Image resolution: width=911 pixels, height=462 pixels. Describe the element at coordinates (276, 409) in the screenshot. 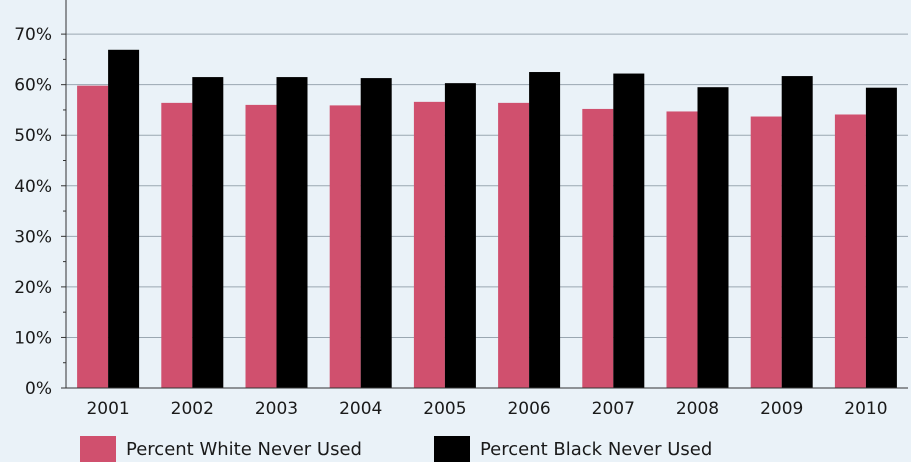

I see `x-tick-label: 2003` at that location.